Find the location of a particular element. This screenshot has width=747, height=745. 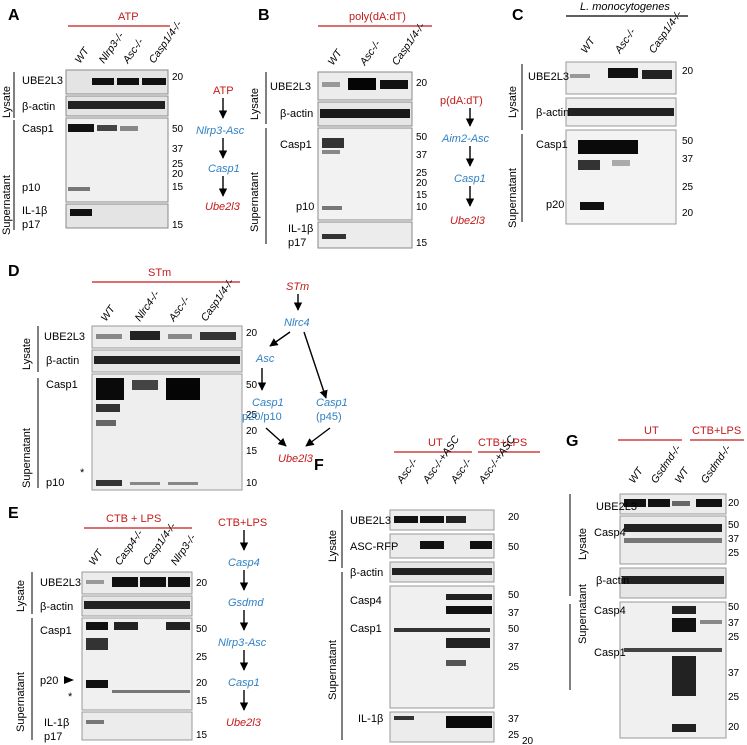

panel-e-marker: 20 is located at coordinates (202, 583).